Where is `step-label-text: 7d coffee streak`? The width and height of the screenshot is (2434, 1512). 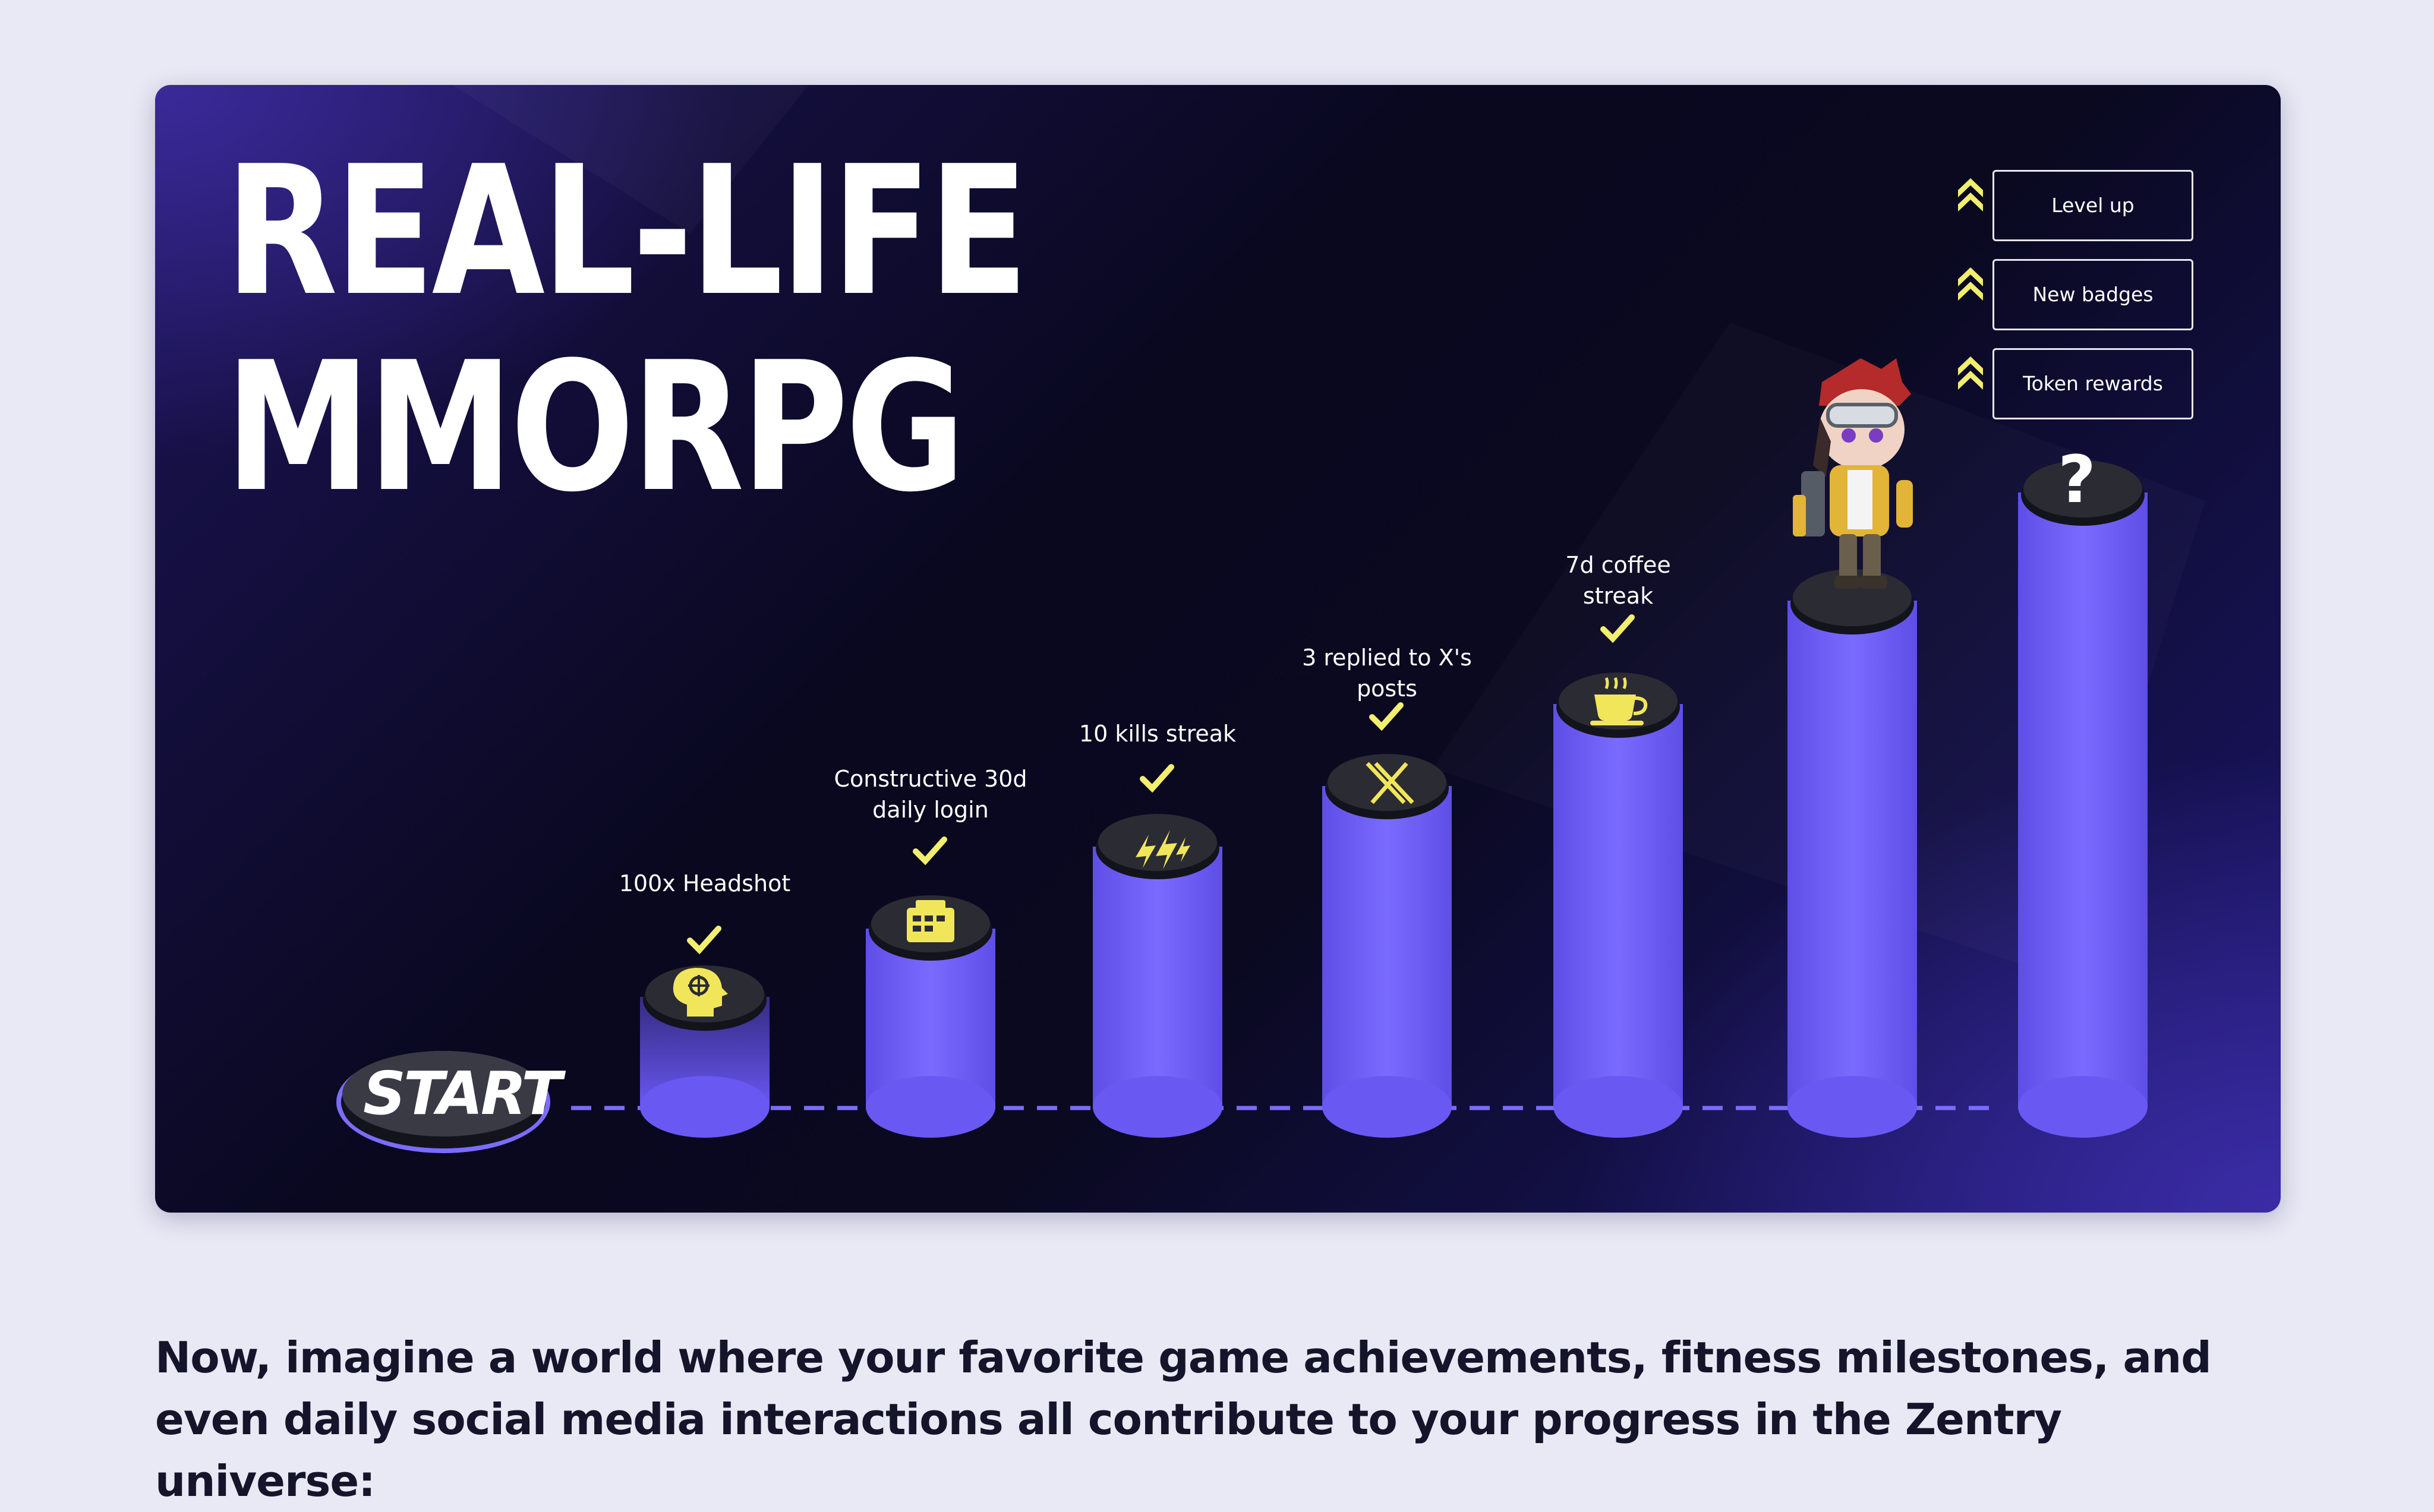 step-label-text: 7d coffee streak is located at coordinates (1618, 580).